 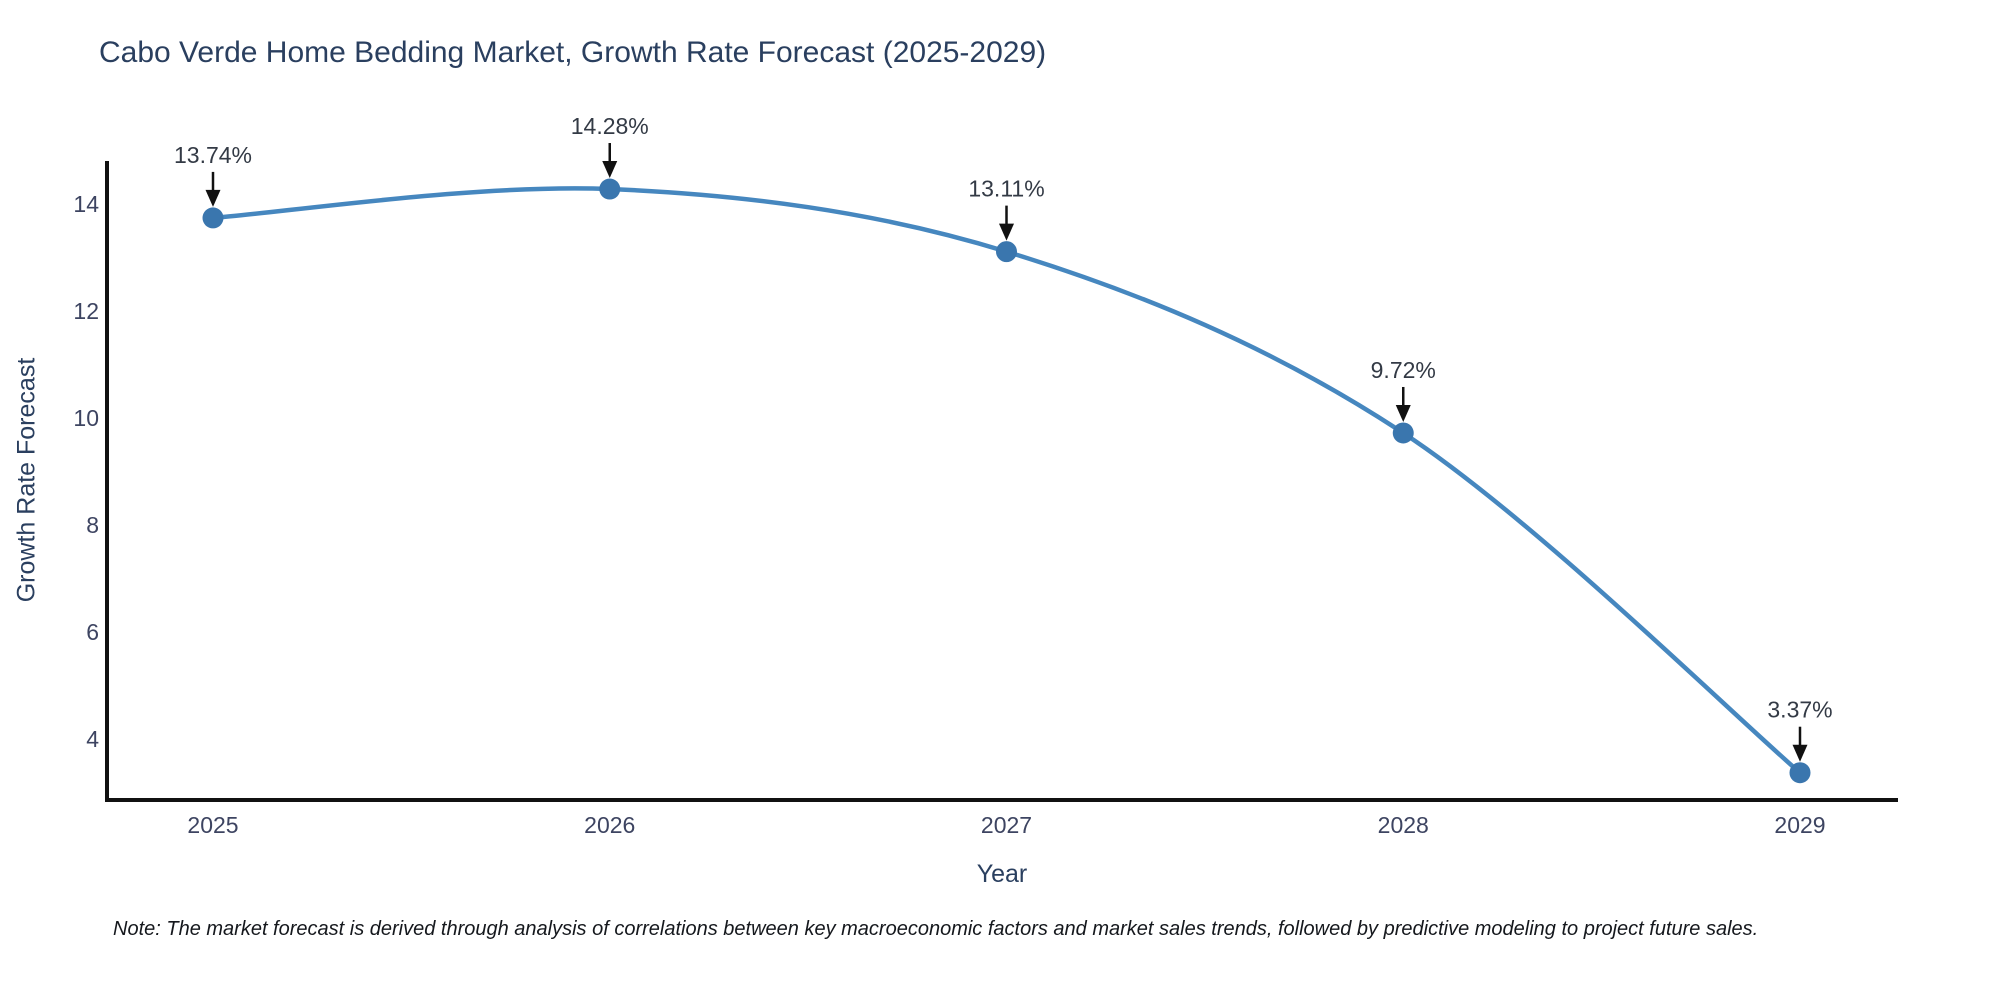 What do you see at coordinates (86, 204) in the screenshot?
I see `y-tick-label: 14` at bounding box center [86, 204].